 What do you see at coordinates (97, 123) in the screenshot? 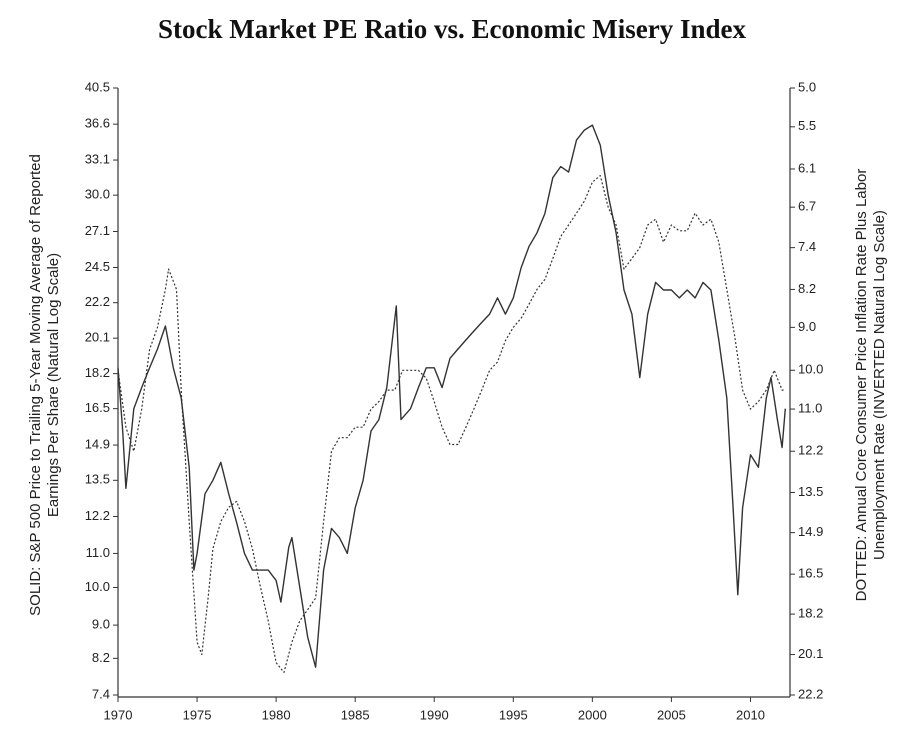
I see `y-tick-label: 36.6` at bounding box center [97, 123].